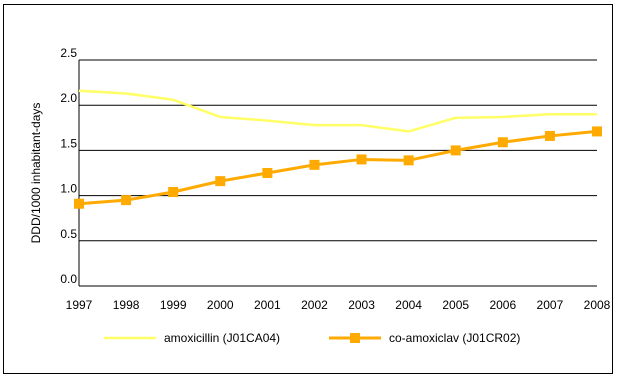 Image resolution: width=618 pixels, height=379 pixels. I want to click on x-tick-label: 2007, so click(550, 305).